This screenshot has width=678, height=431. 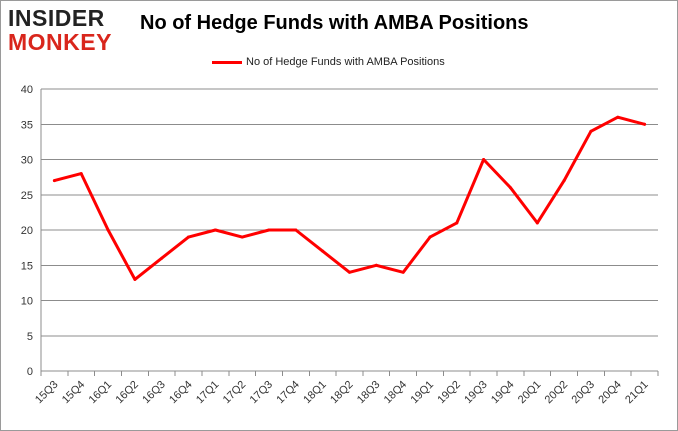 I want to click on x-tick-label: 20Q4, so click(x=610, y=393).